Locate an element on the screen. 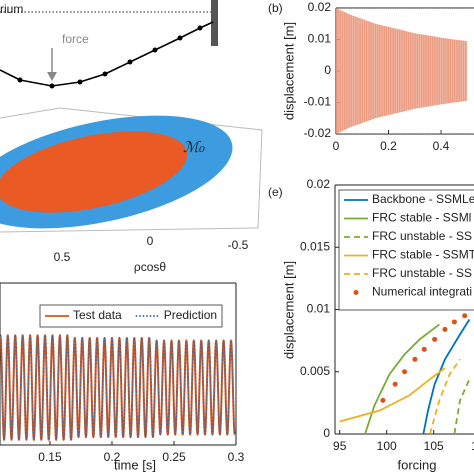 The image size is (474, 474). force-arrowhead is located at coordinates (52, 76).